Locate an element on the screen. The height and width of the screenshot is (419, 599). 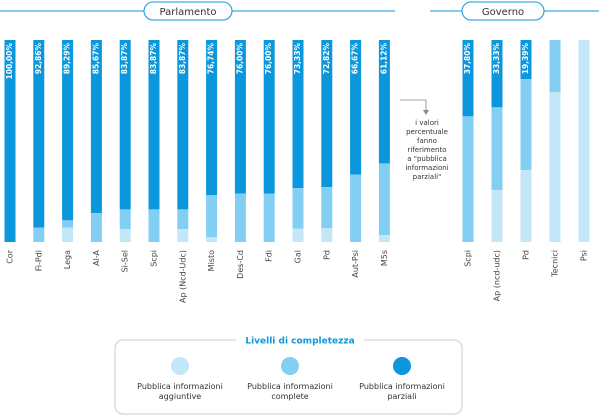
legend-label: Pubblica informazioni aggiuntive is located at coordinates (180, 391).